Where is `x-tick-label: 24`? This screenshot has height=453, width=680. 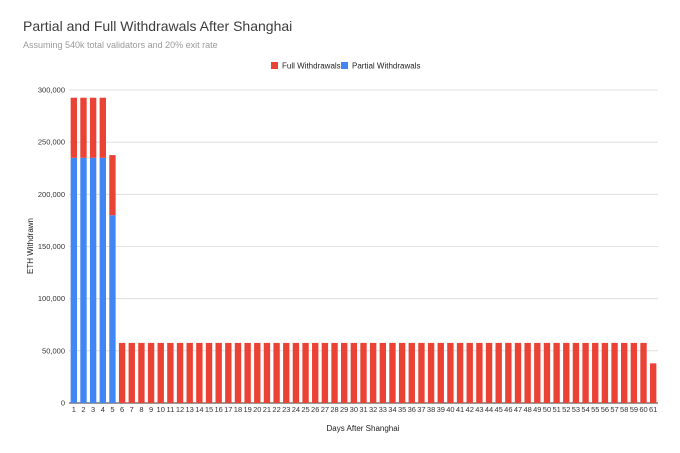 x-tick-label: 24 is located at coordinates (296, 409).